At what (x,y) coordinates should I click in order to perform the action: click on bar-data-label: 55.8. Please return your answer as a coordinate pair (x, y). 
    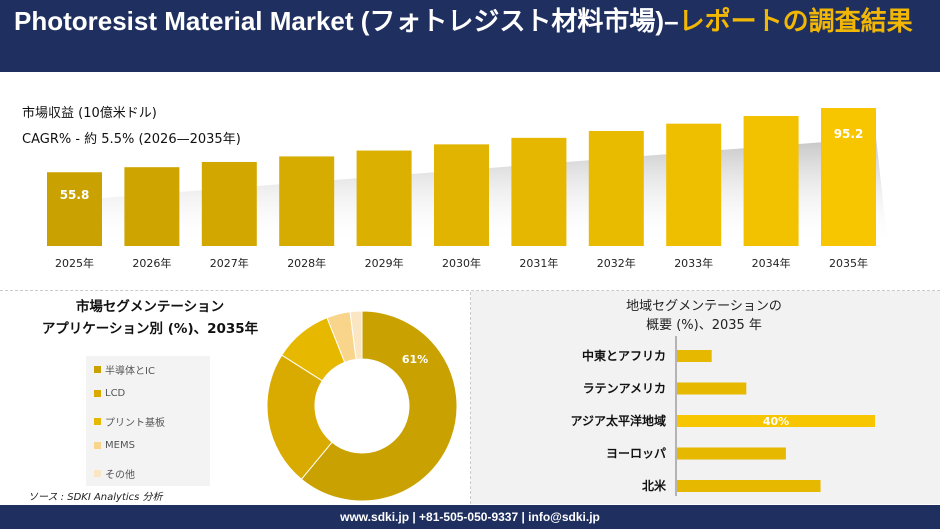
    Looking at the image, I should click on (75, 195).